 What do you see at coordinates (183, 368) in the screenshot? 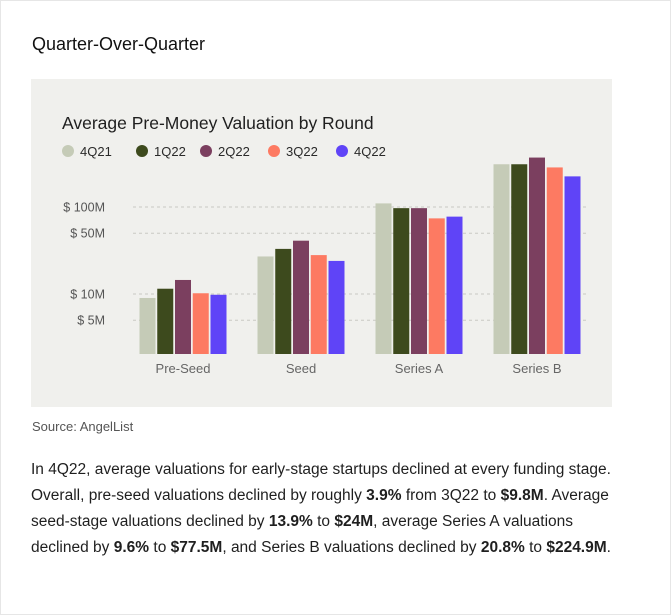
I see `x-tick-label: Pre-Seed` at bounding box center [183, 368].